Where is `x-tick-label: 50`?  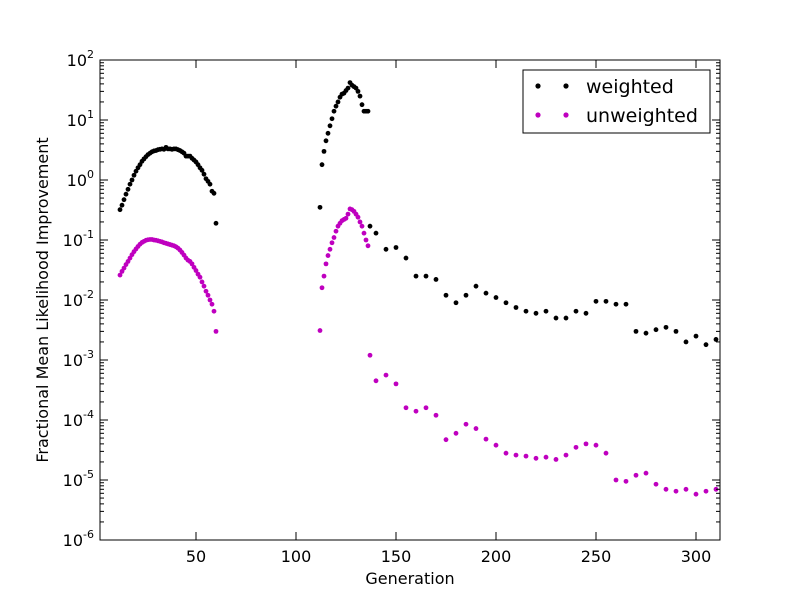
x-tick-label: 50 is located at coordinates (196, 556).